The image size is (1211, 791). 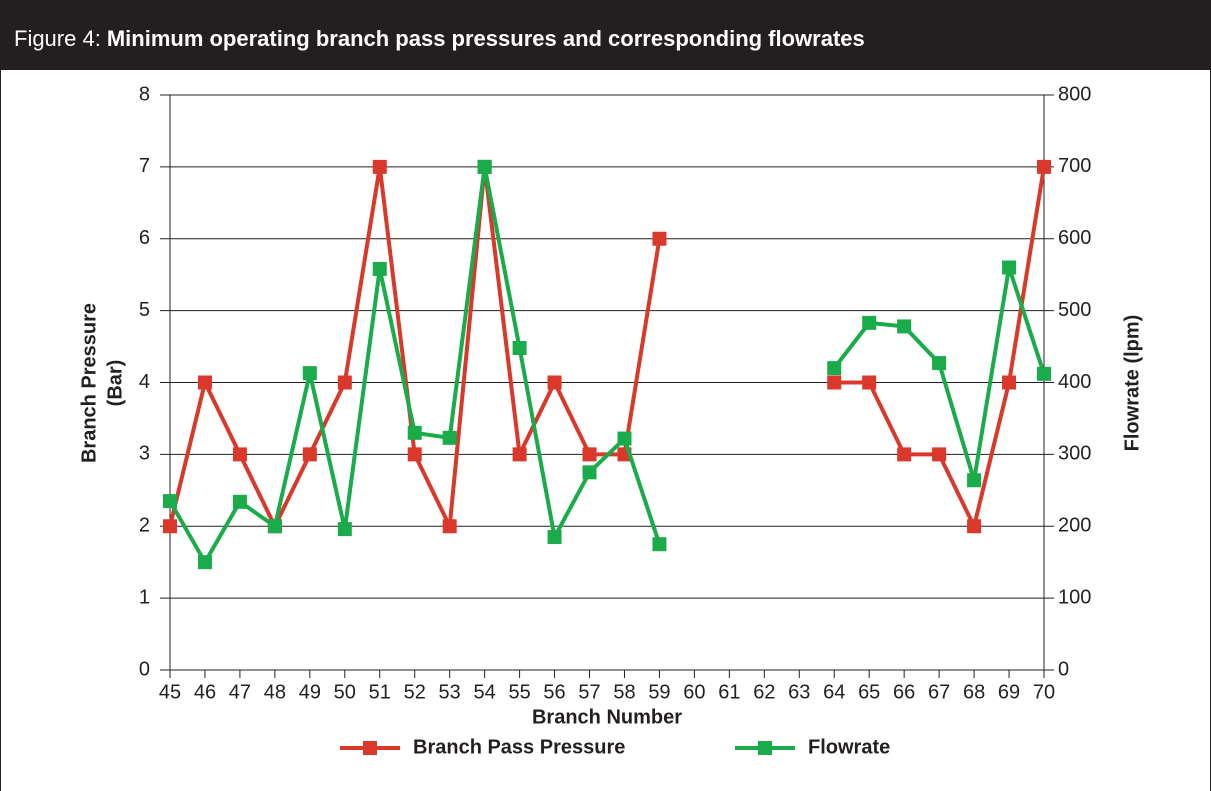 What do you see at coordinates (115, 383) in the screenshot?
I see `y-axis-label: (Bar)` at bounding box center [115, 383].